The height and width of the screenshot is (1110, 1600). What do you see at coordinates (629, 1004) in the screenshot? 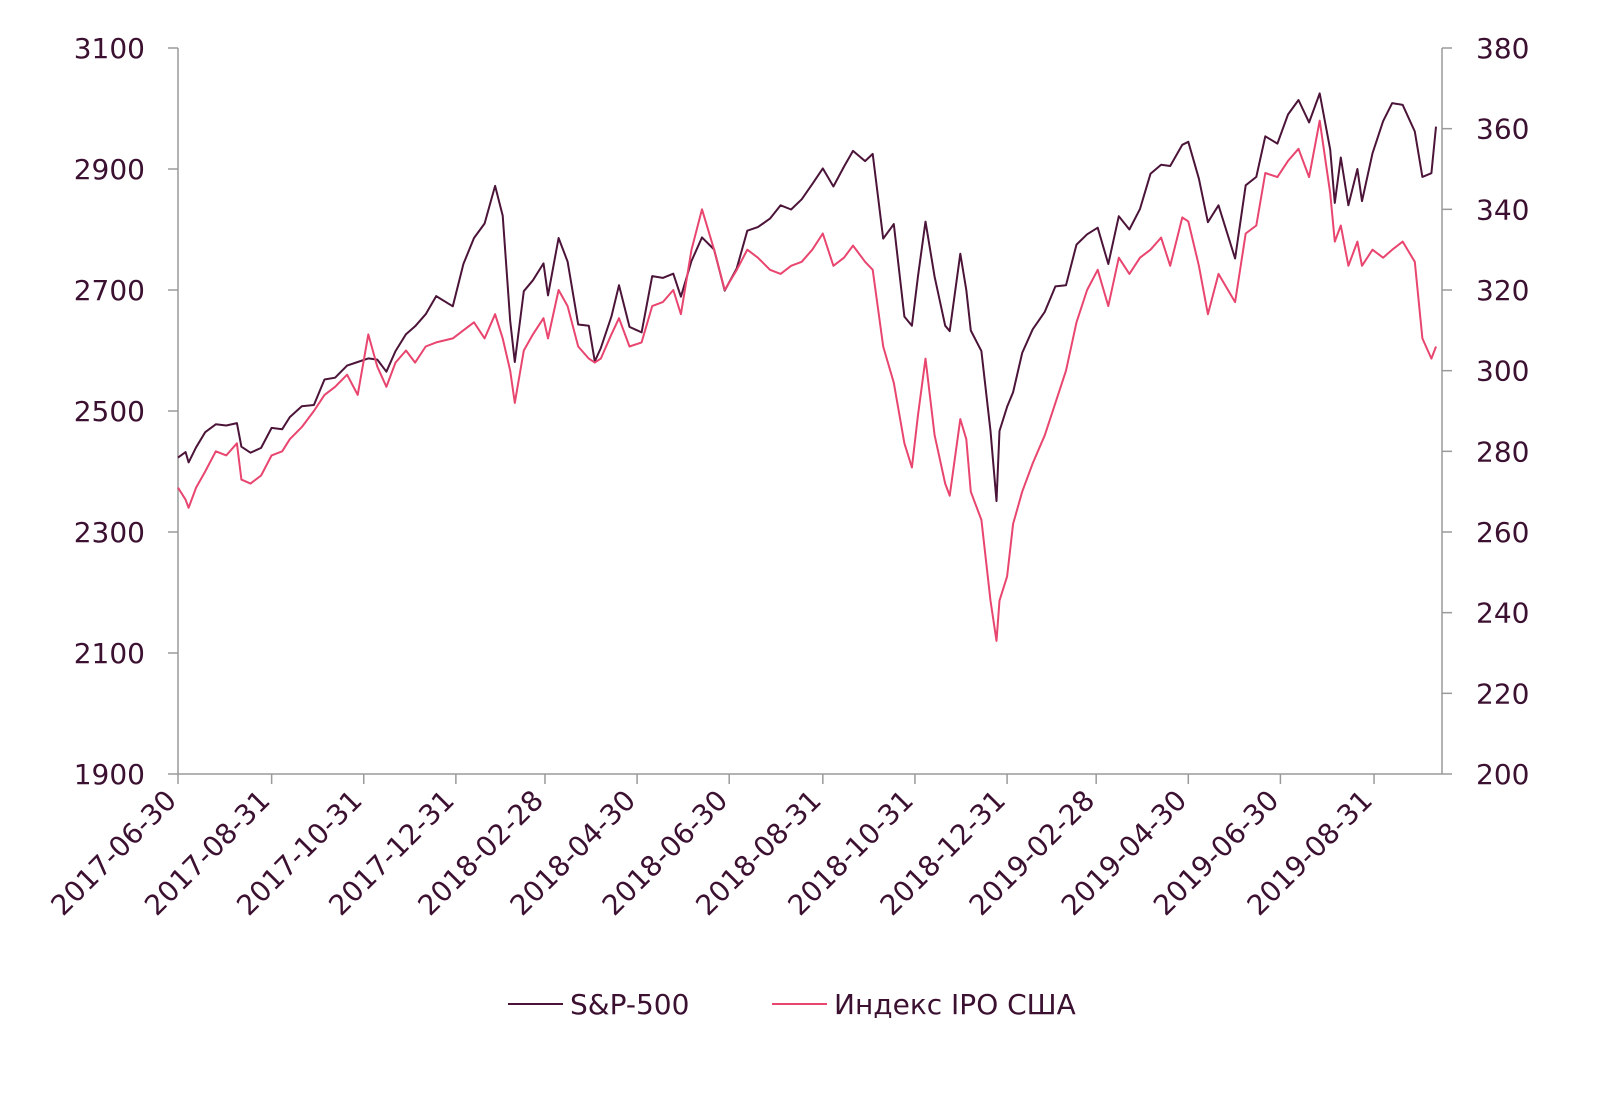
I see `legend-label: S&P-500` at bounding box center [629, 1004].